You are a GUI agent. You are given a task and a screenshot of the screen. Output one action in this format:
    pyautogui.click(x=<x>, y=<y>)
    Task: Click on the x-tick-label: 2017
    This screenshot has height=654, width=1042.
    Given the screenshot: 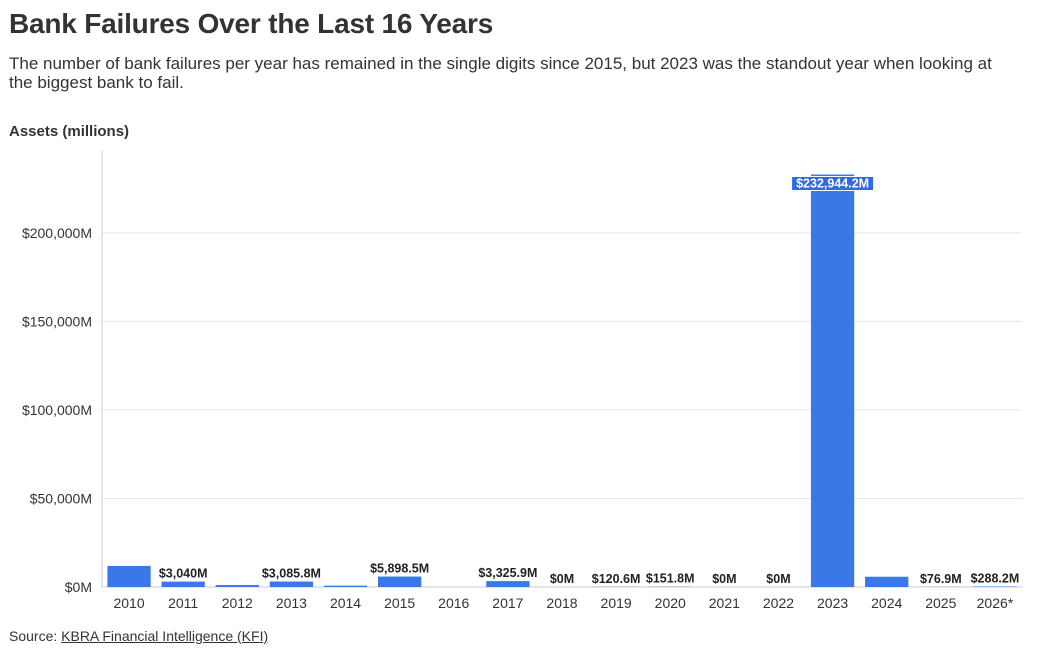 What is the action you would take?
    pyautogui.click(x=507, y=603)
    